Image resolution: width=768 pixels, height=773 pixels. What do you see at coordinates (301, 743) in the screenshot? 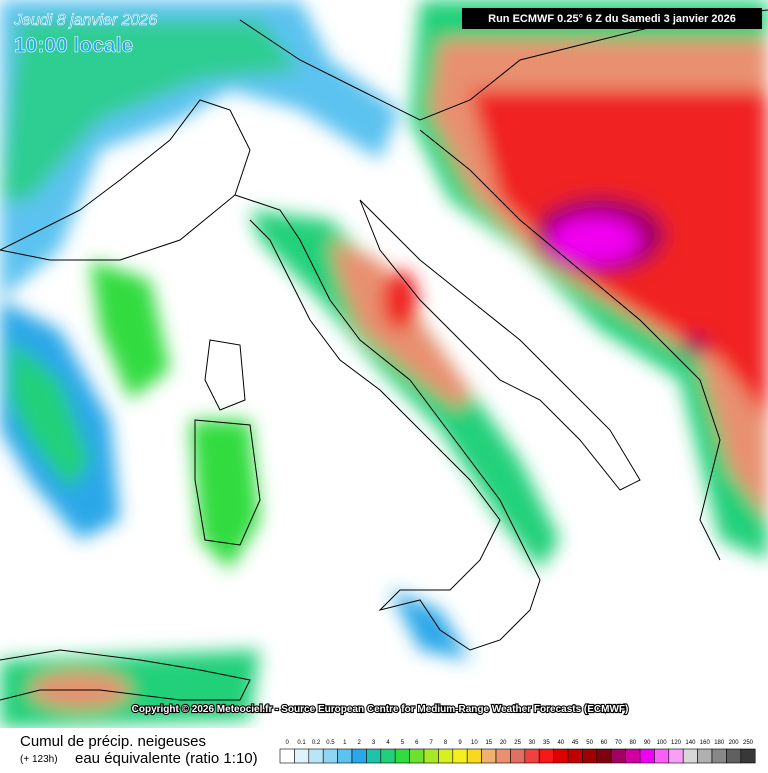
I see `legend-label: 0.1` at bounding box center [301, 743].